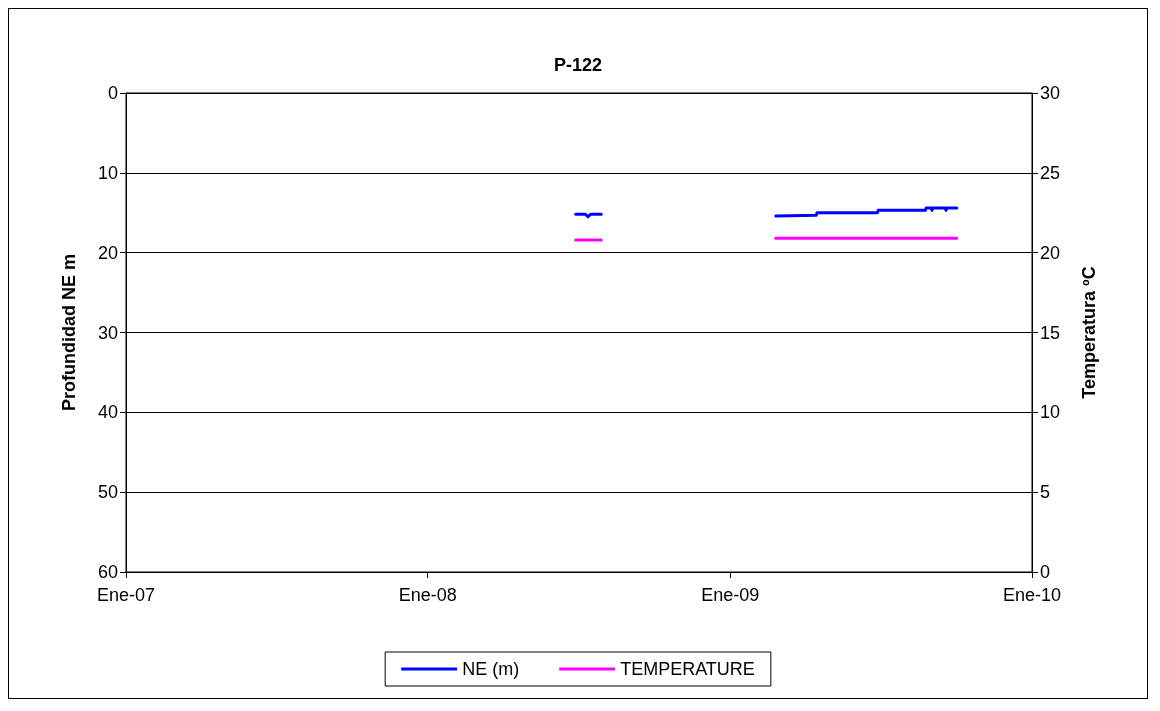  What do you see at coordinates (1050, 252) in the screenshot?
I see `y2-tick-label: 20` at bounding box center [1050, 252].